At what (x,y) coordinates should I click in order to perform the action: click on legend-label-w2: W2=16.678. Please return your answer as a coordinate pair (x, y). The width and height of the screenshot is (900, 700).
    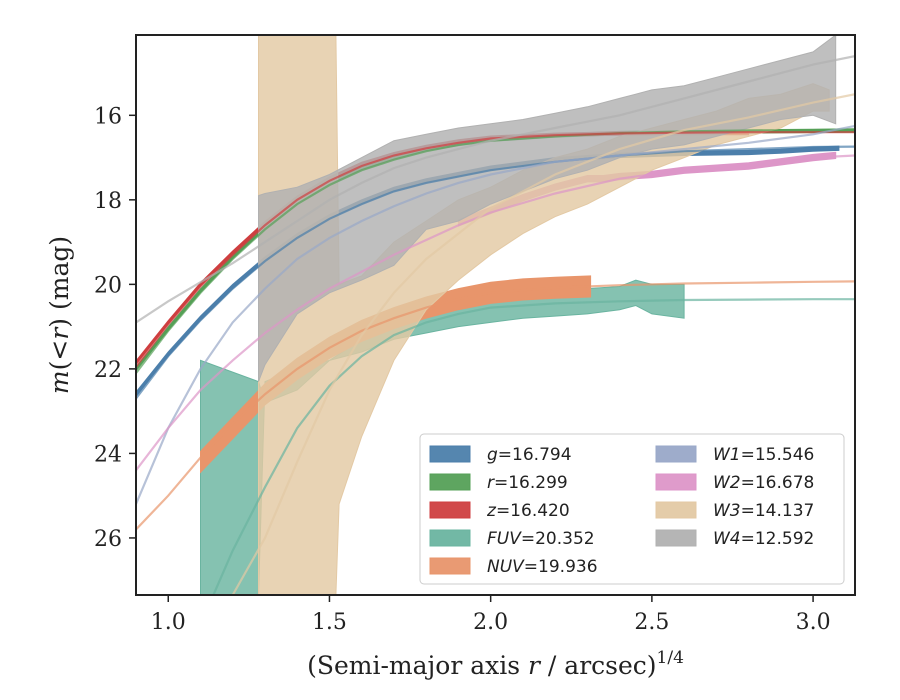
    Looking at the image, I should click on (763, 483).